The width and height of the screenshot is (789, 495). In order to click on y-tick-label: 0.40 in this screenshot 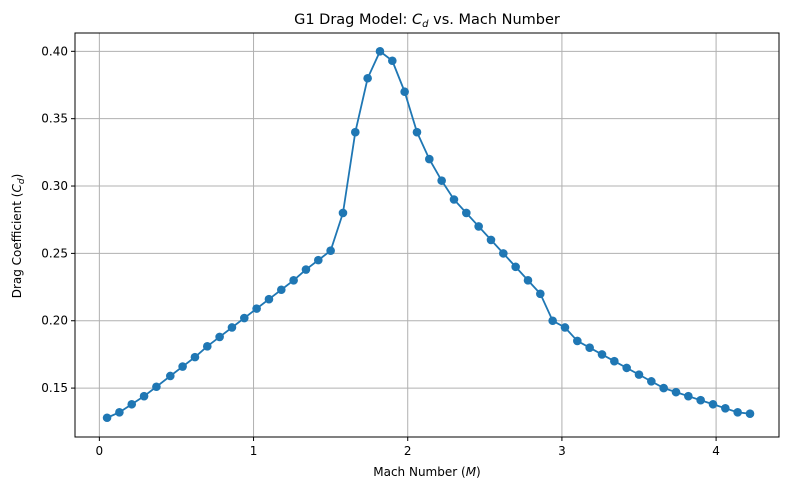, I will do `click(54, 51)`.